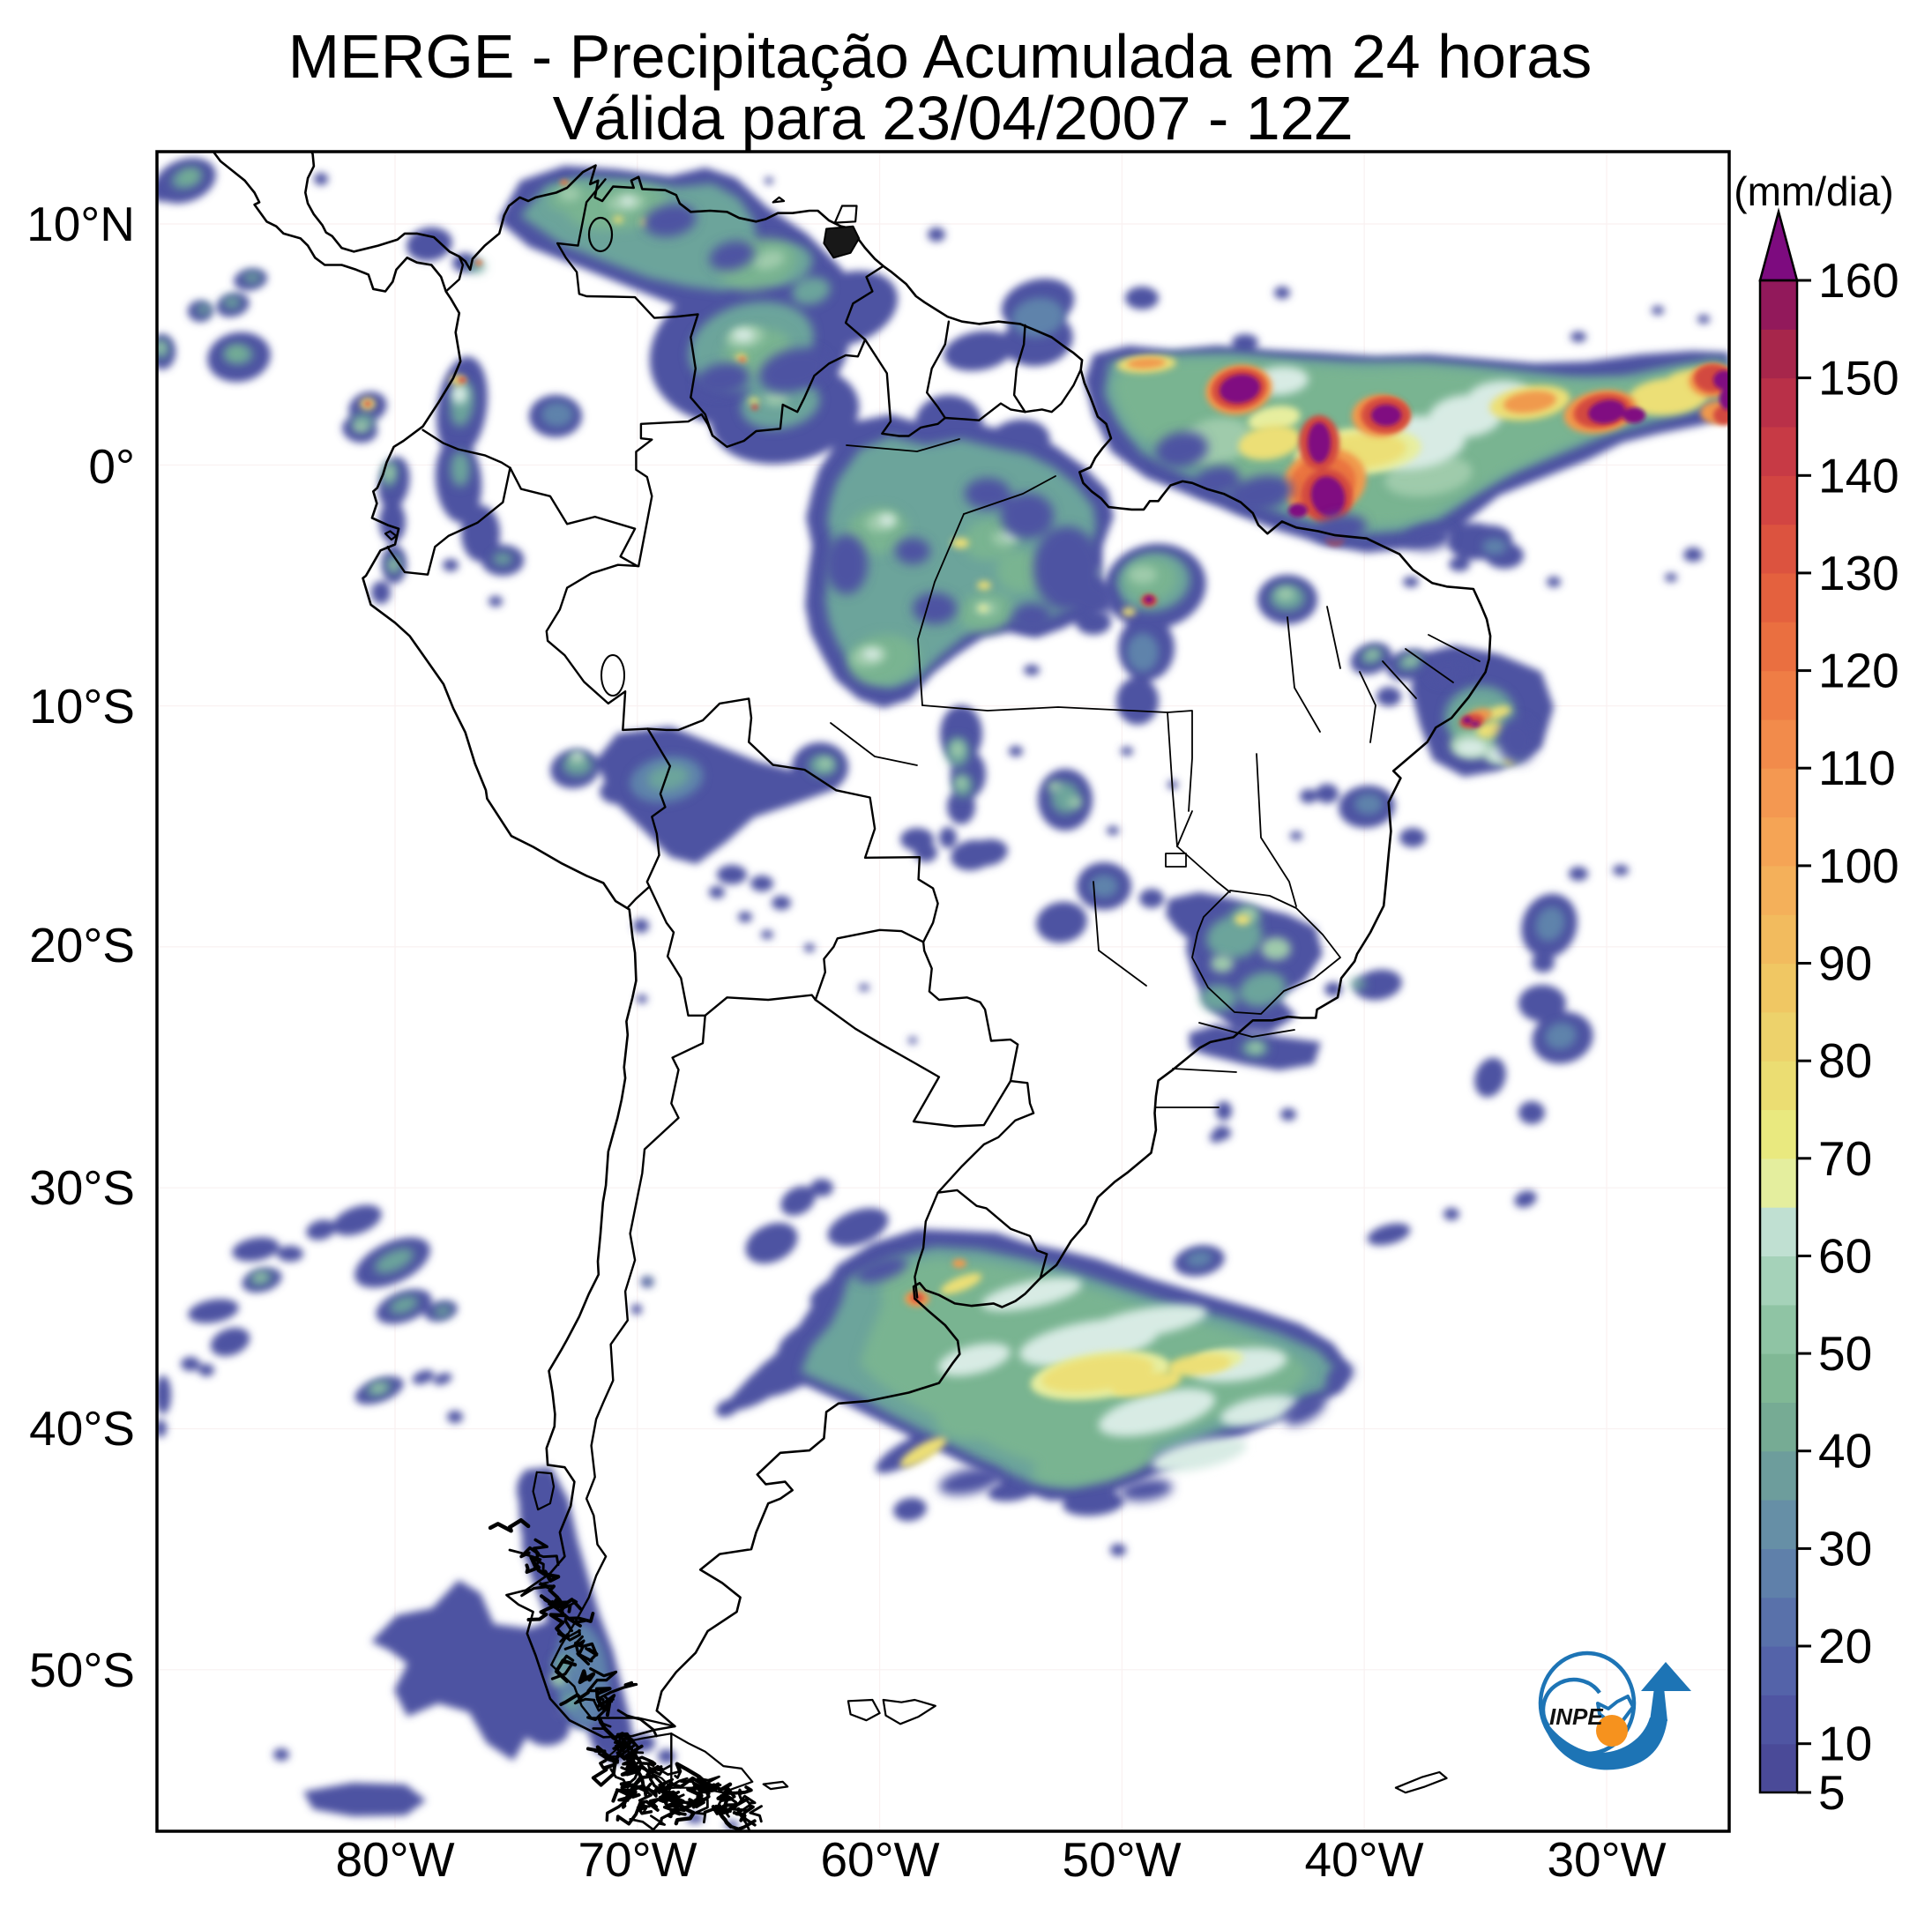 Image resolution: width=1932 pixels, height=1915 pixels. I want to click on svg-text: 160, so click(1858, 280).